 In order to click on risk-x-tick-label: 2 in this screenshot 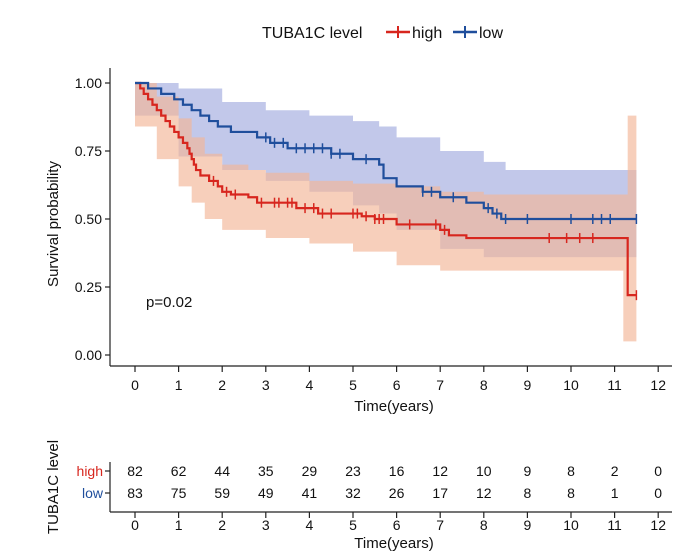, I will do `click(222, 525)`.